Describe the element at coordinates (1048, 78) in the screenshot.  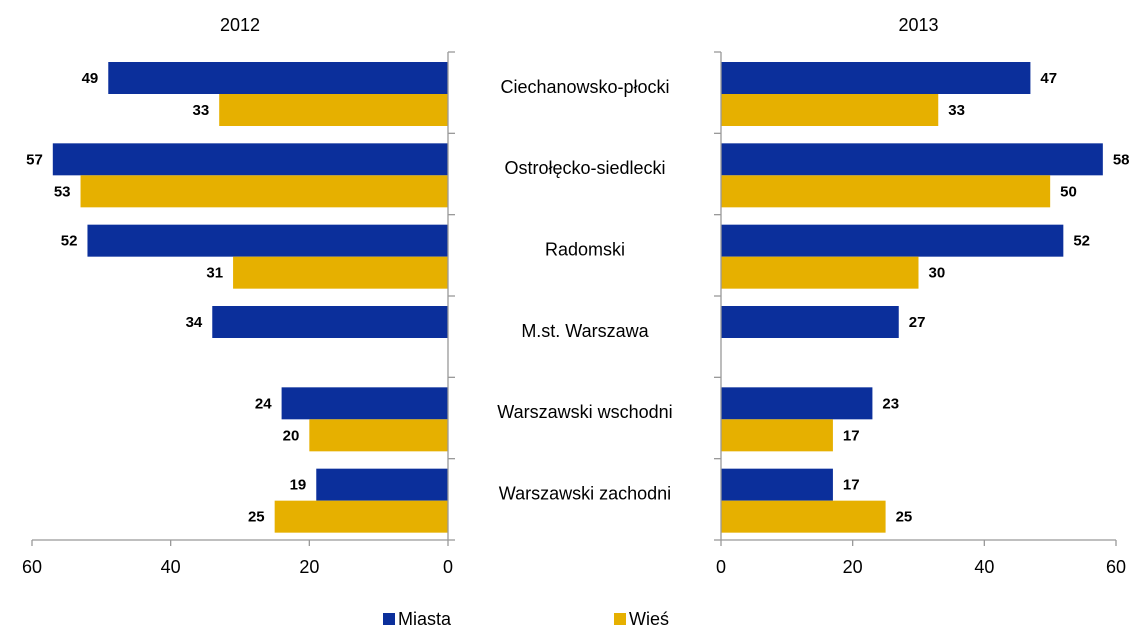
I see `value-label: 47` at that location.